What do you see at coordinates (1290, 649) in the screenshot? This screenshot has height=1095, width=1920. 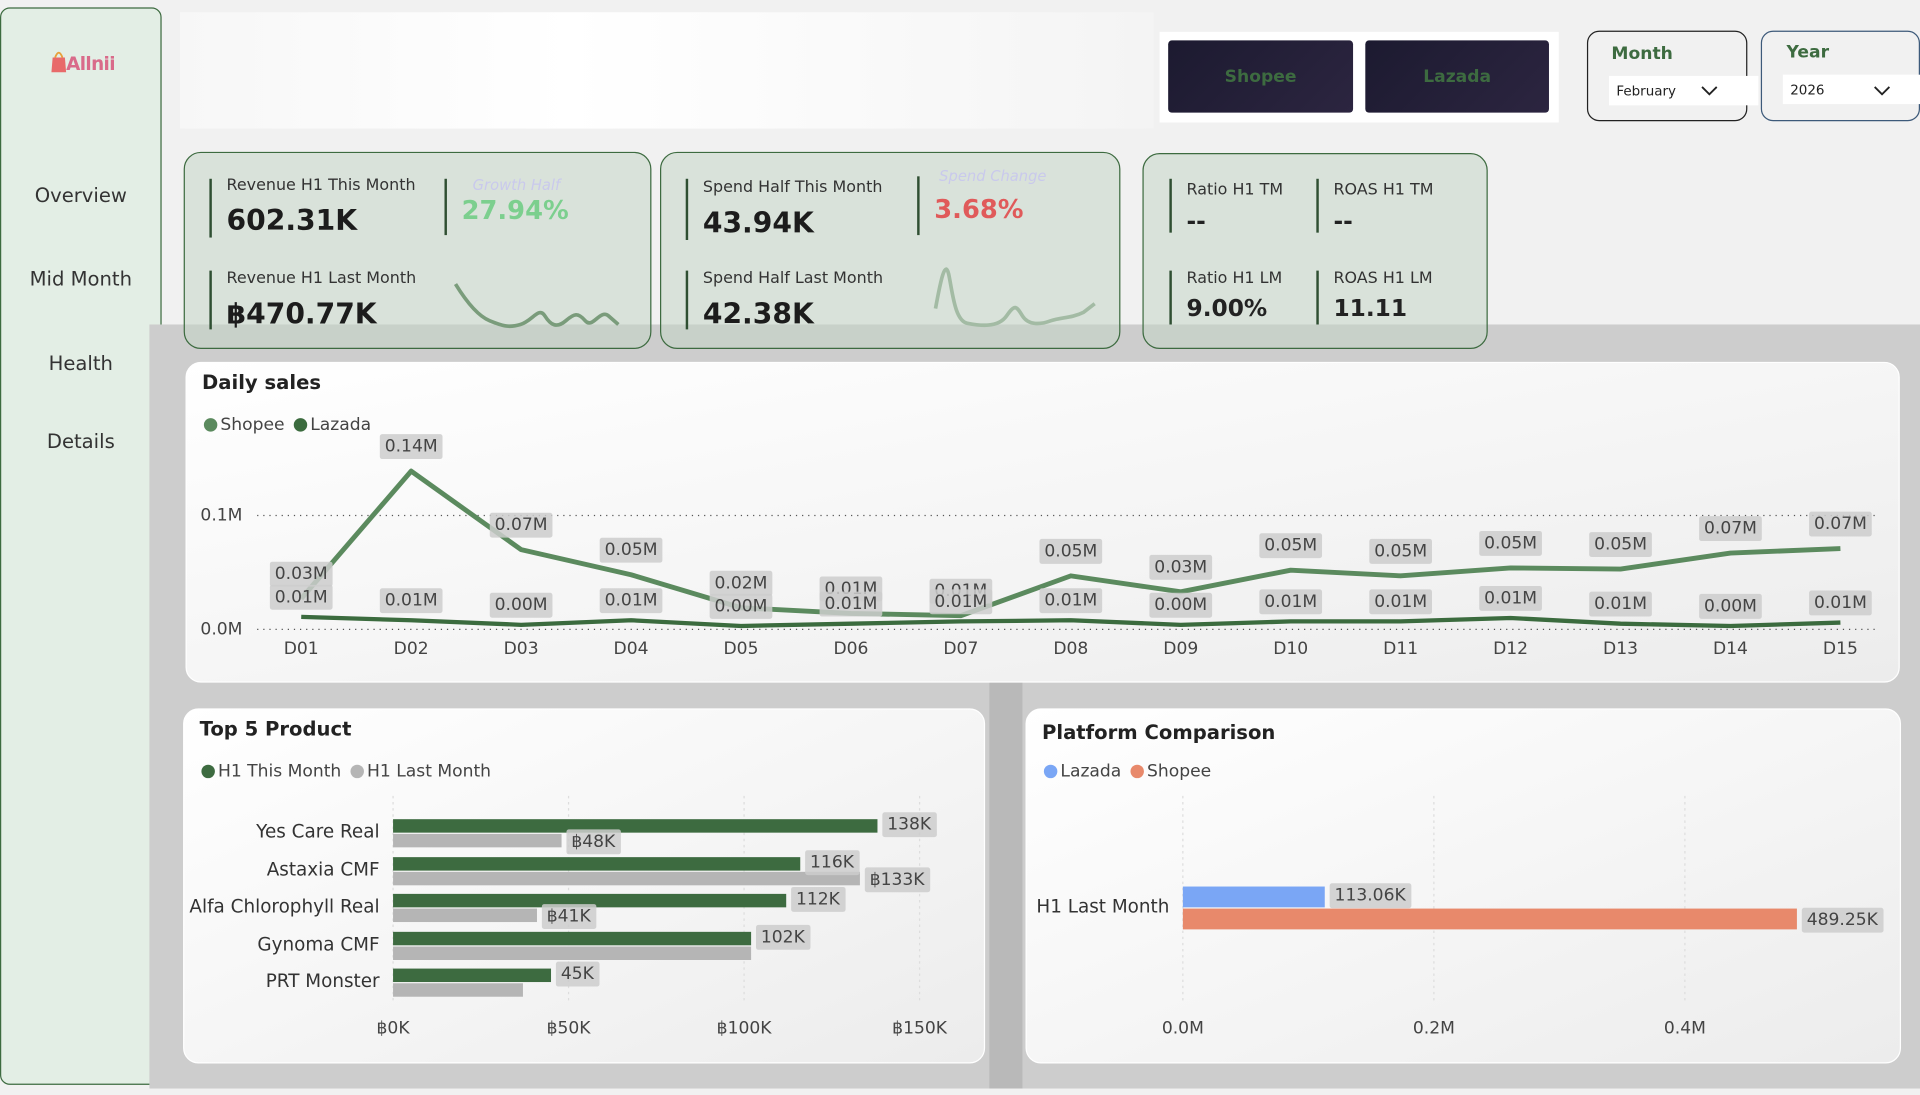 I see `x-tick-label: D10` at bounding box center [1290, 649].